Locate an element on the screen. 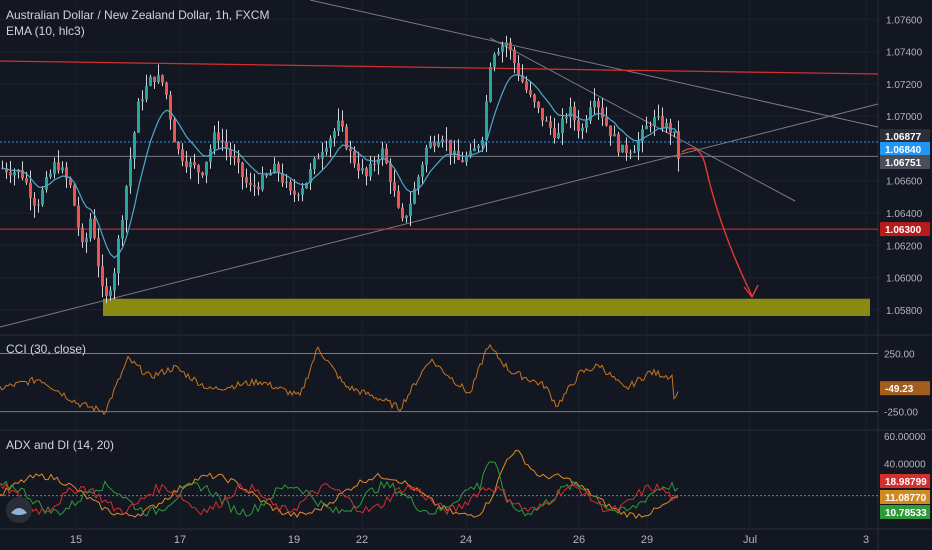  cci-line is located at coordinates (339, 379).